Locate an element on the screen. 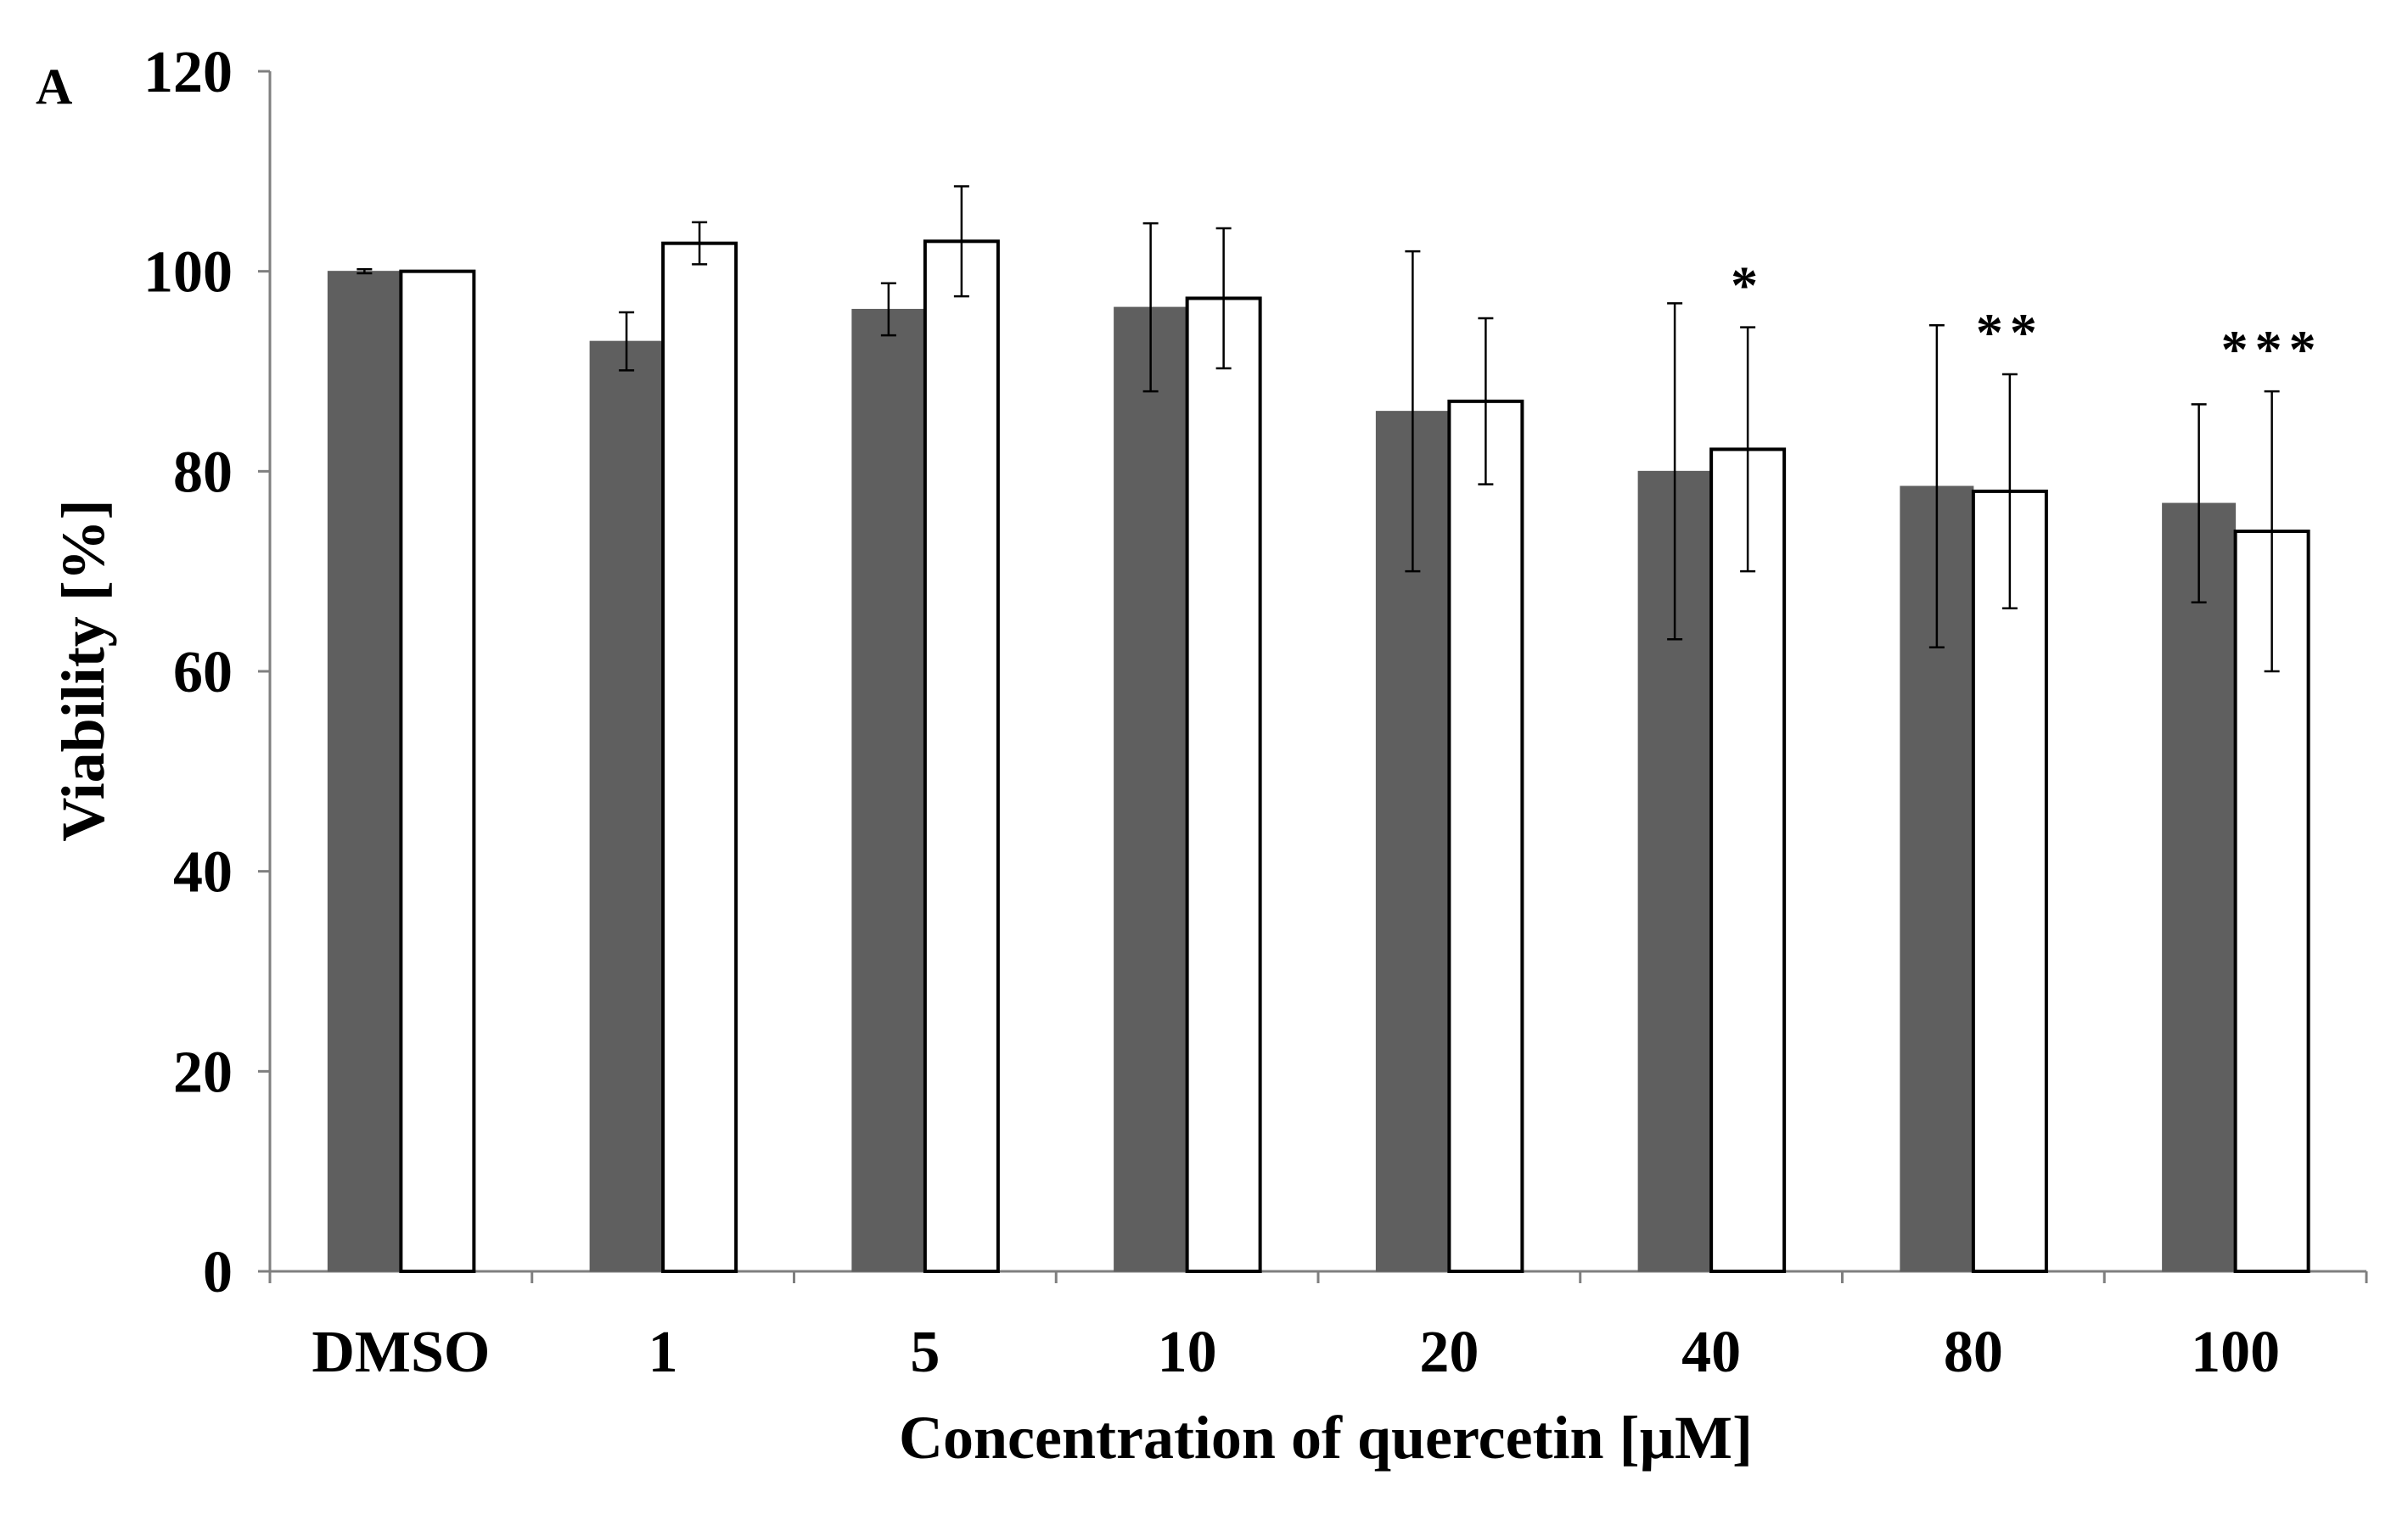 This screenshot has height=1520, width=2408. x-tick-label: DMSO is located at coordinates (401, 1352).